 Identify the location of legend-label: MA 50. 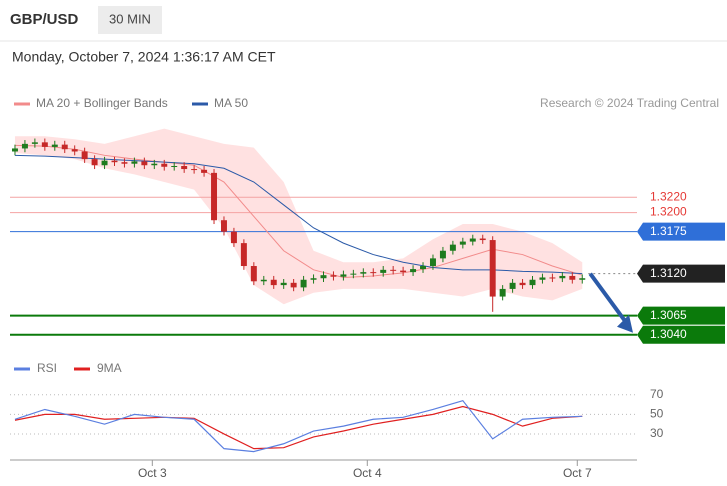
(231, 103).